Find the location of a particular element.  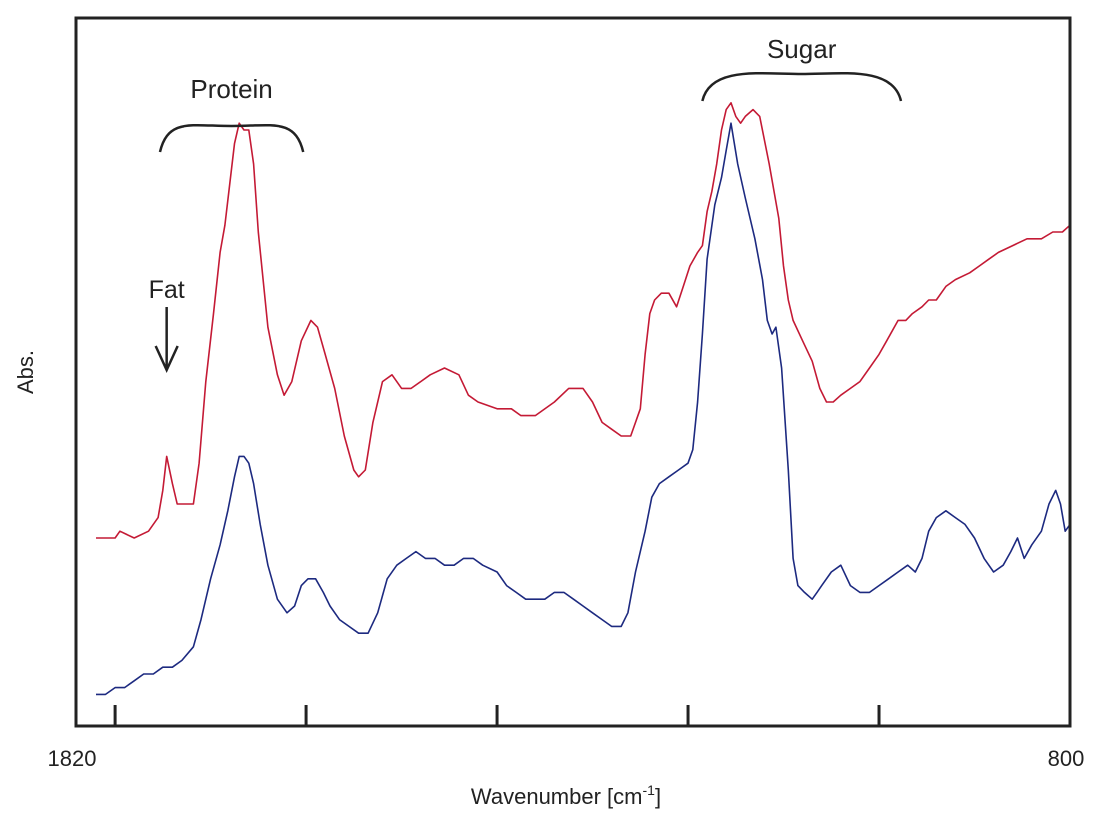

x-axis-label: Wavenumber [cm-1] is located at coordinates (566, 795).